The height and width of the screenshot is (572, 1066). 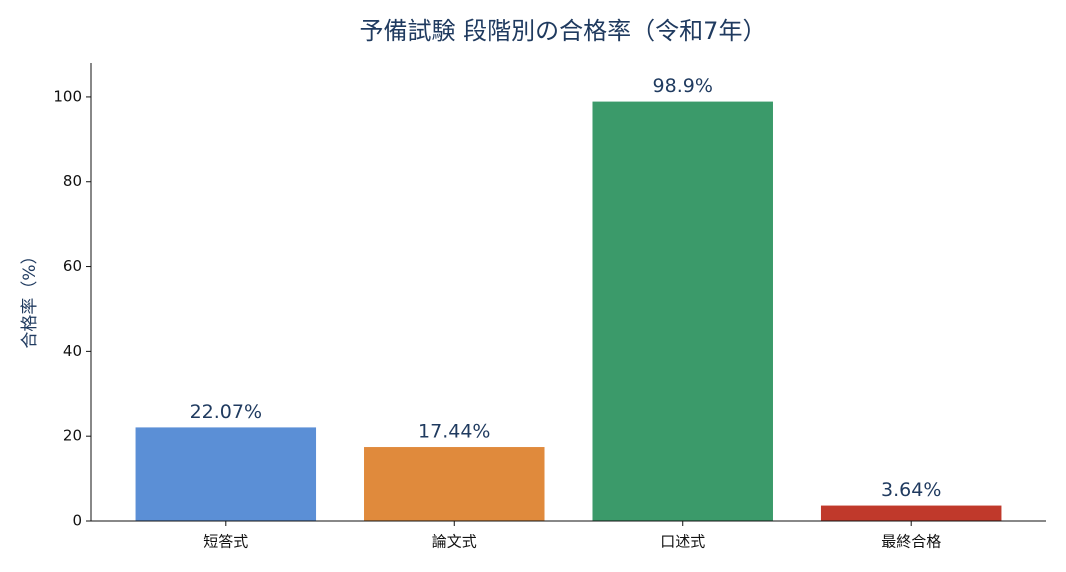 I want to click on value-label: 22.07%, so click(x=226, y=412).